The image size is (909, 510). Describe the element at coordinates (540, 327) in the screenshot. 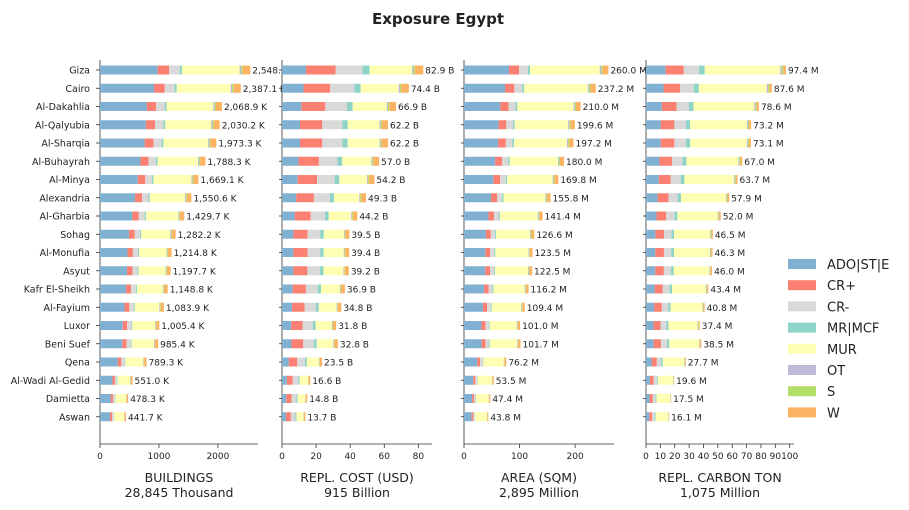

I see `bar-total-label: 101.0 M` at that location.